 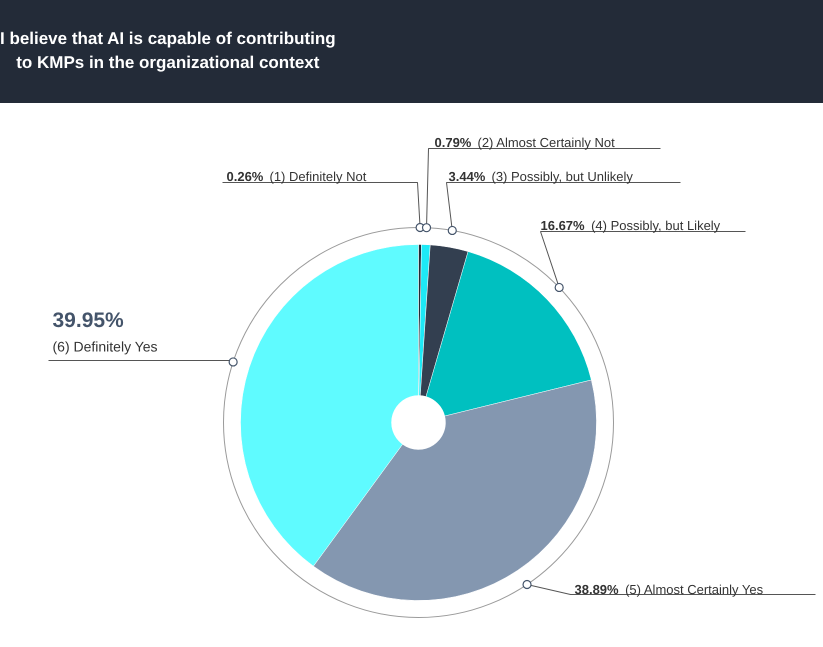 What do you see at coordinates (547, 142) in the screenshot?
I see `slice-label: (2) Almost Certainly Not` at bounding box center [547, 142].